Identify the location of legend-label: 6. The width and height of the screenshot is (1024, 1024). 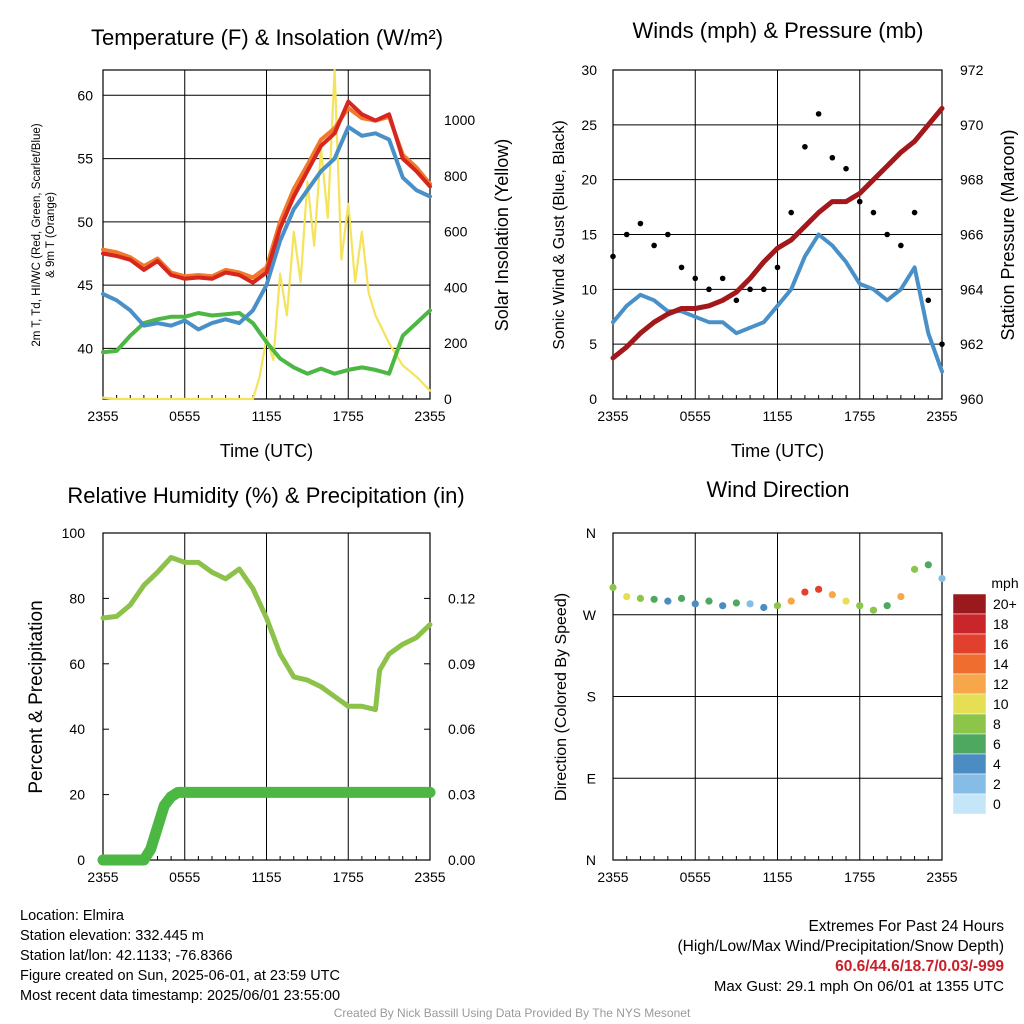
(997, 744).